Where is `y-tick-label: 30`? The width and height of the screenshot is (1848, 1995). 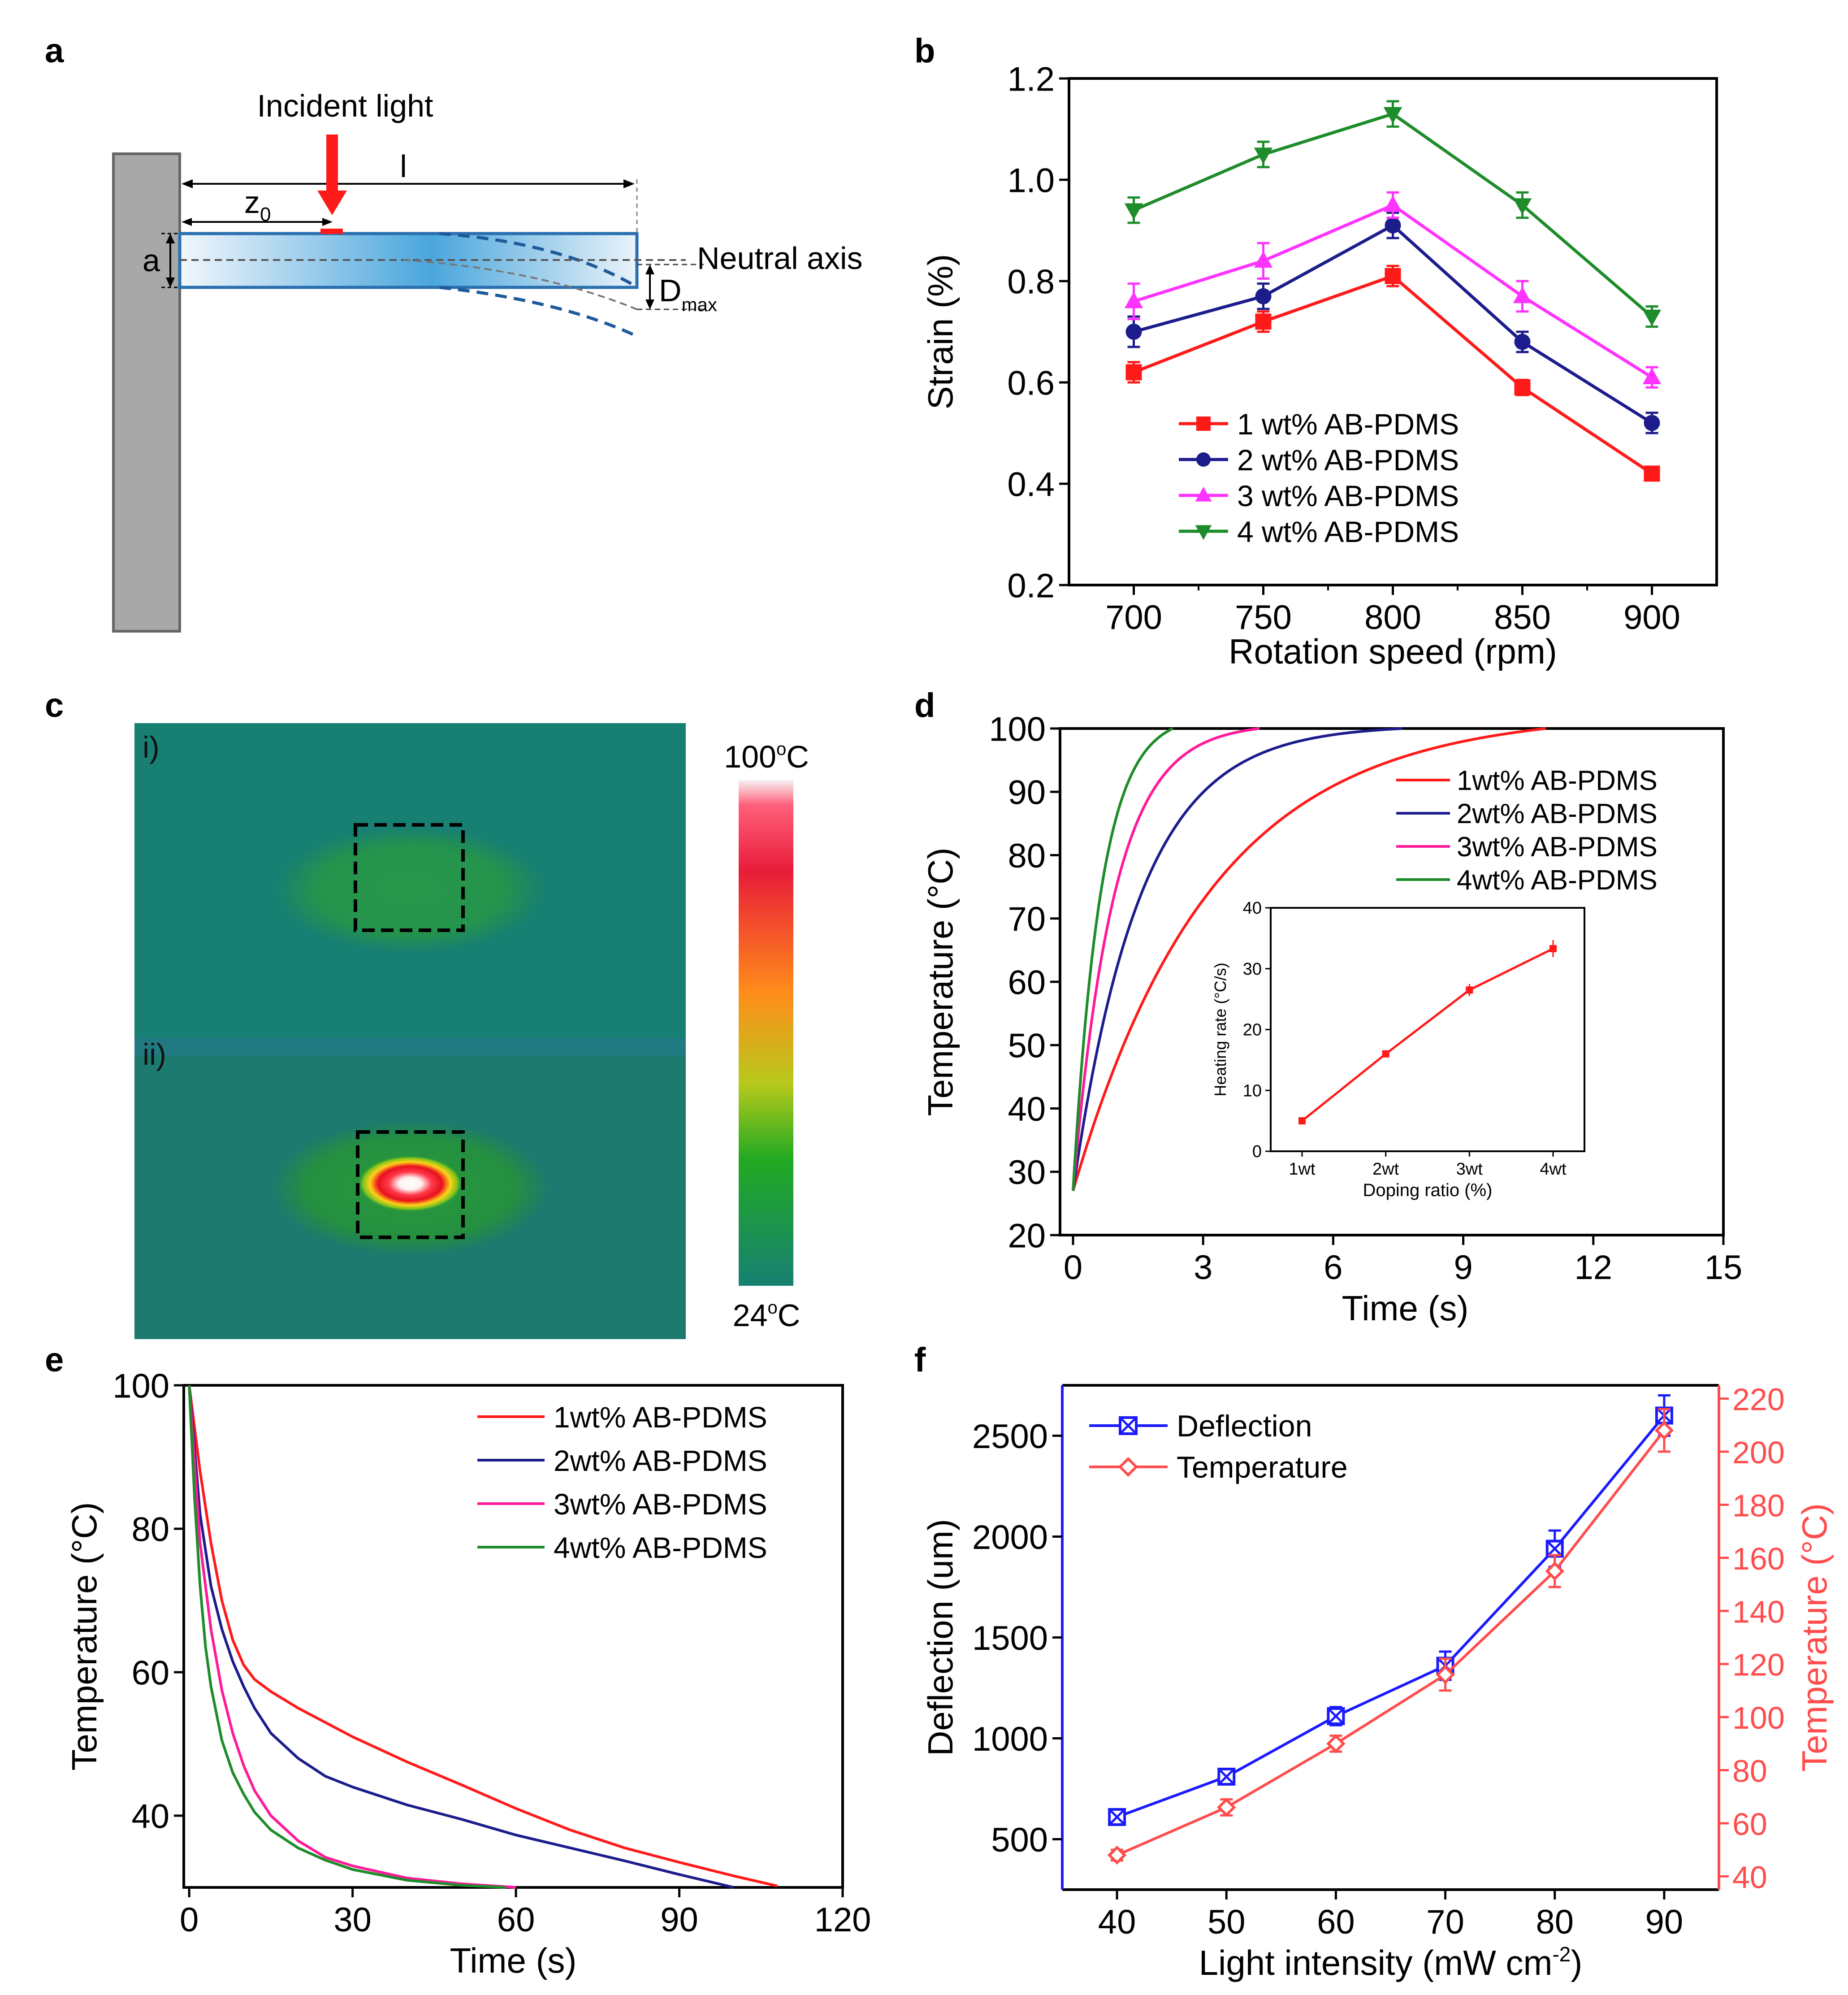
y-tick-label: 30 is located at coordinates (1027, 1173).